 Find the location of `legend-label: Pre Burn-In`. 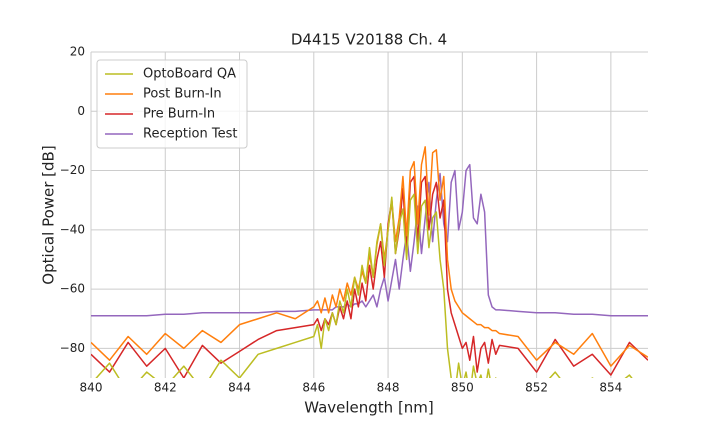

legend-label: Pre Burn-In is located at coordinates (179, 114).